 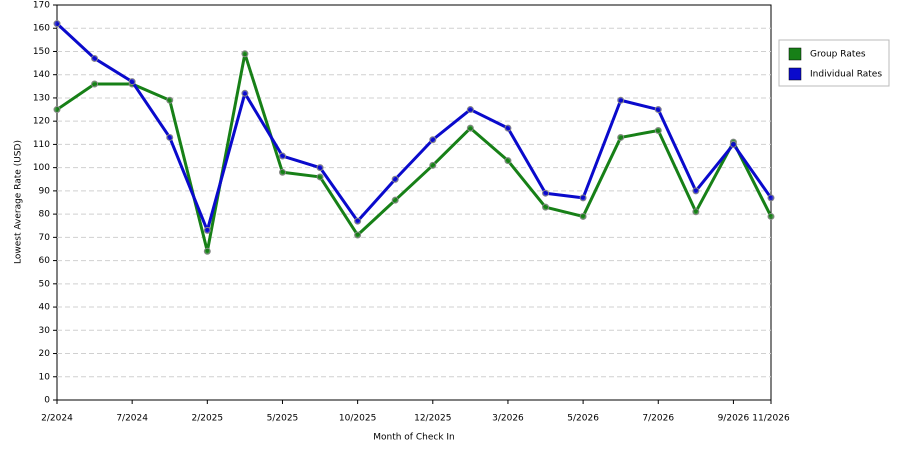 I want to click on x-tick-label: 10/2025, so click(x=357, y=419).